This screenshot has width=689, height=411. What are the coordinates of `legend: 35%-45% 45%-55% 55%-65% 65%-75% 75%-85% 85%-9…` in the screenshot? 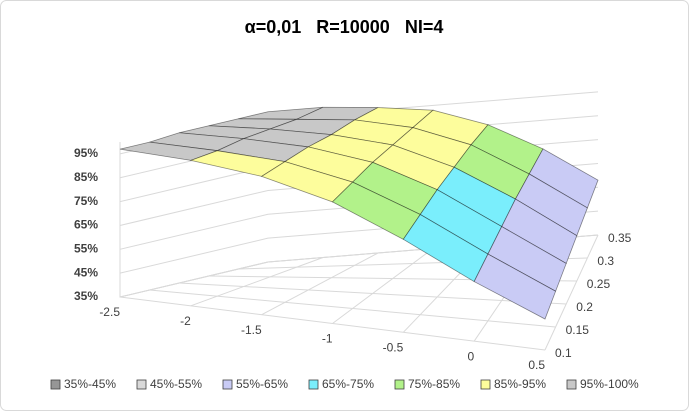 It's located at (344, 384).